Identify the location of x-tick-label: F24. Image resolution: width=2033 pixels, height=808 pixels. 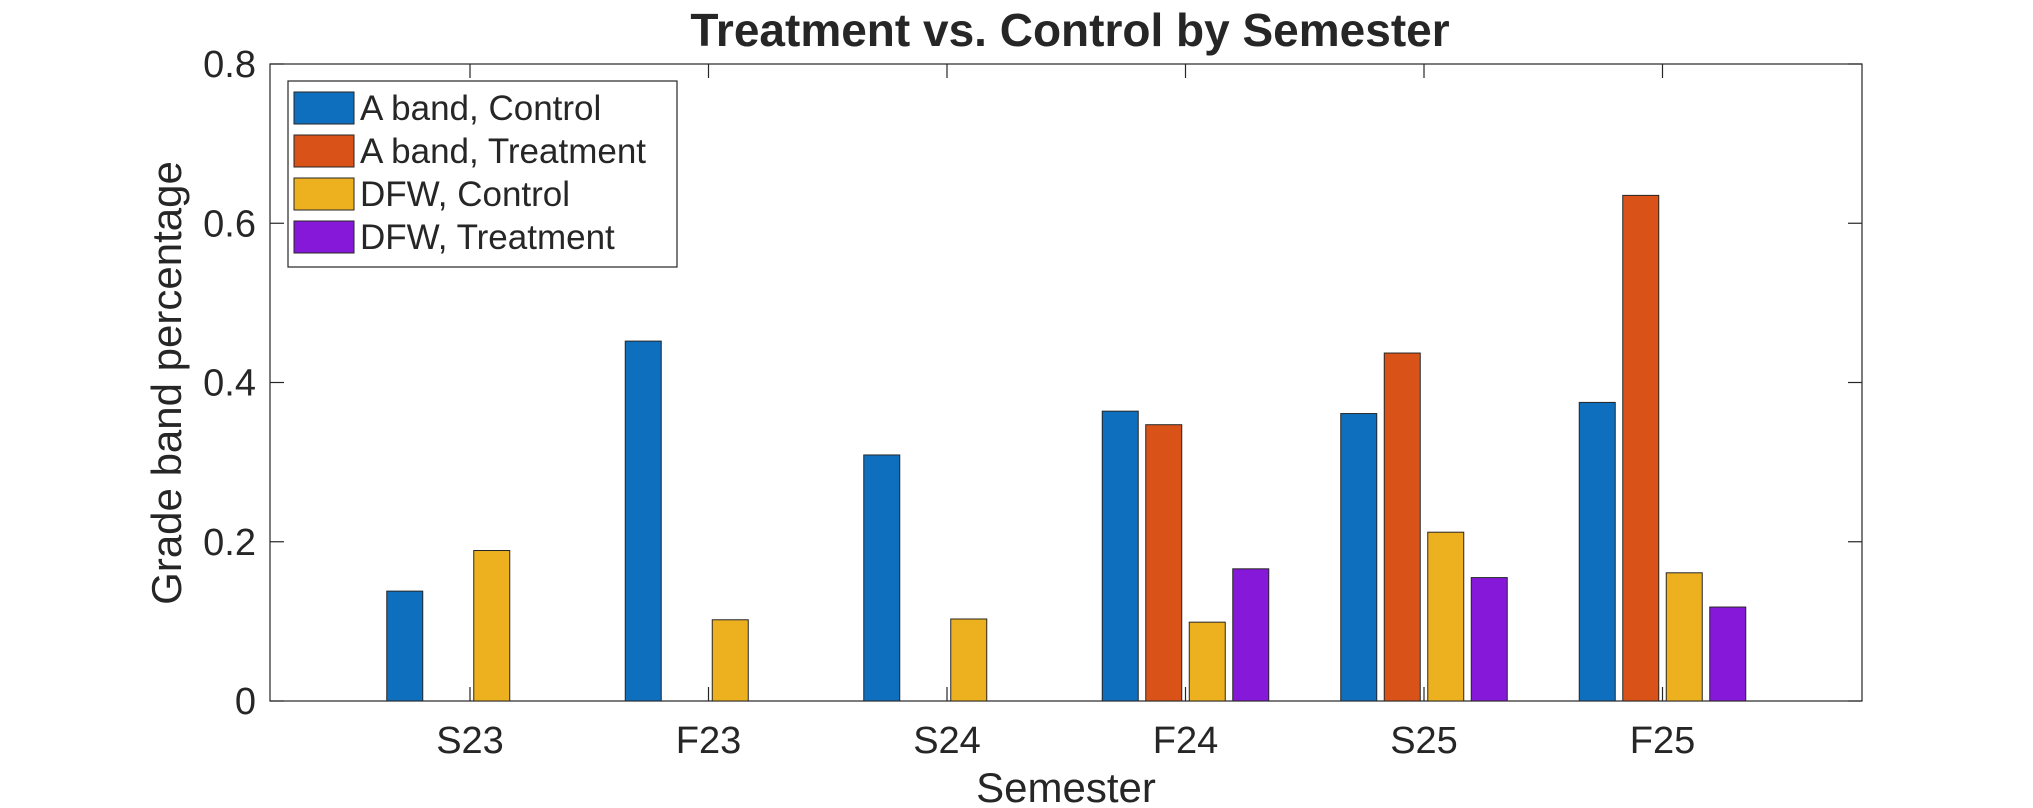
(1185, 741).